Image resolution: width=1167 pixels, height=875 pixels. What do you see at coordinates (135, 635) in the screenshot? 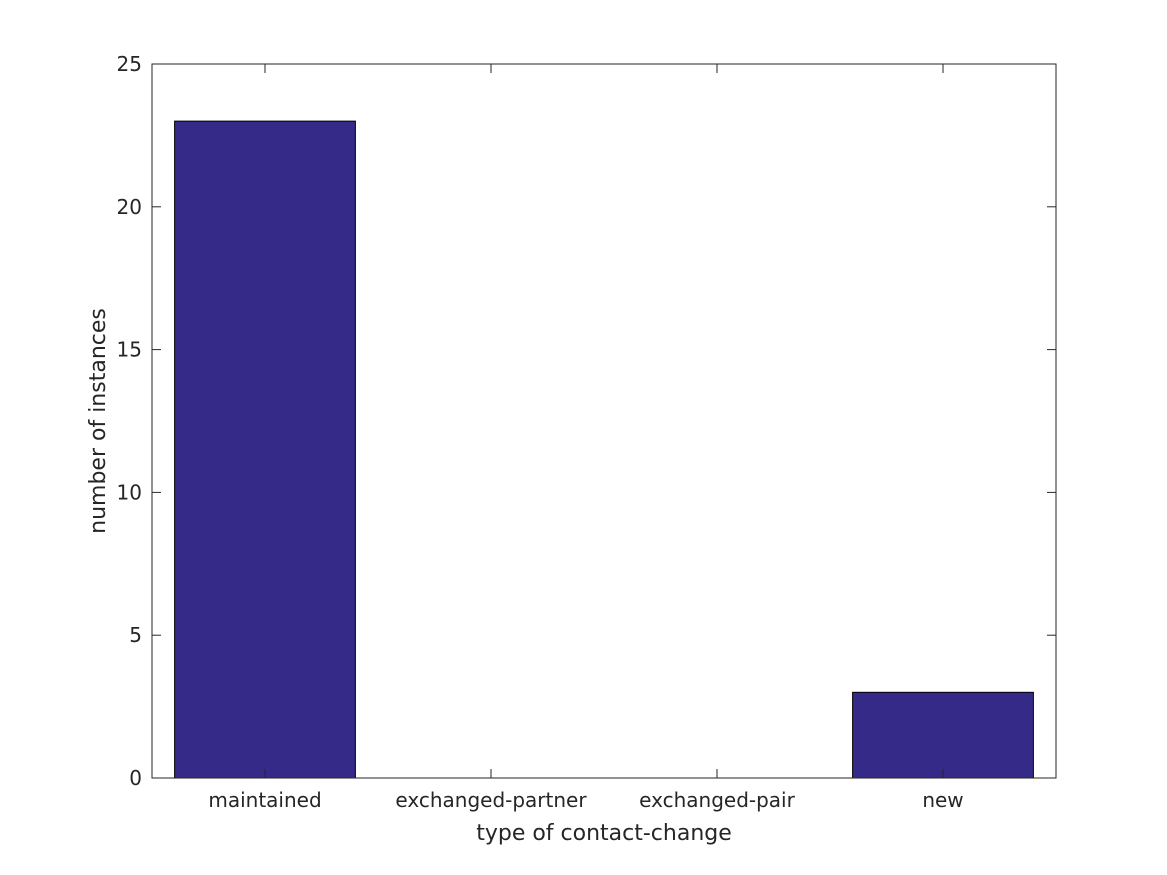
I see `y-tick-label: 5` at bounding box center [135, 635].